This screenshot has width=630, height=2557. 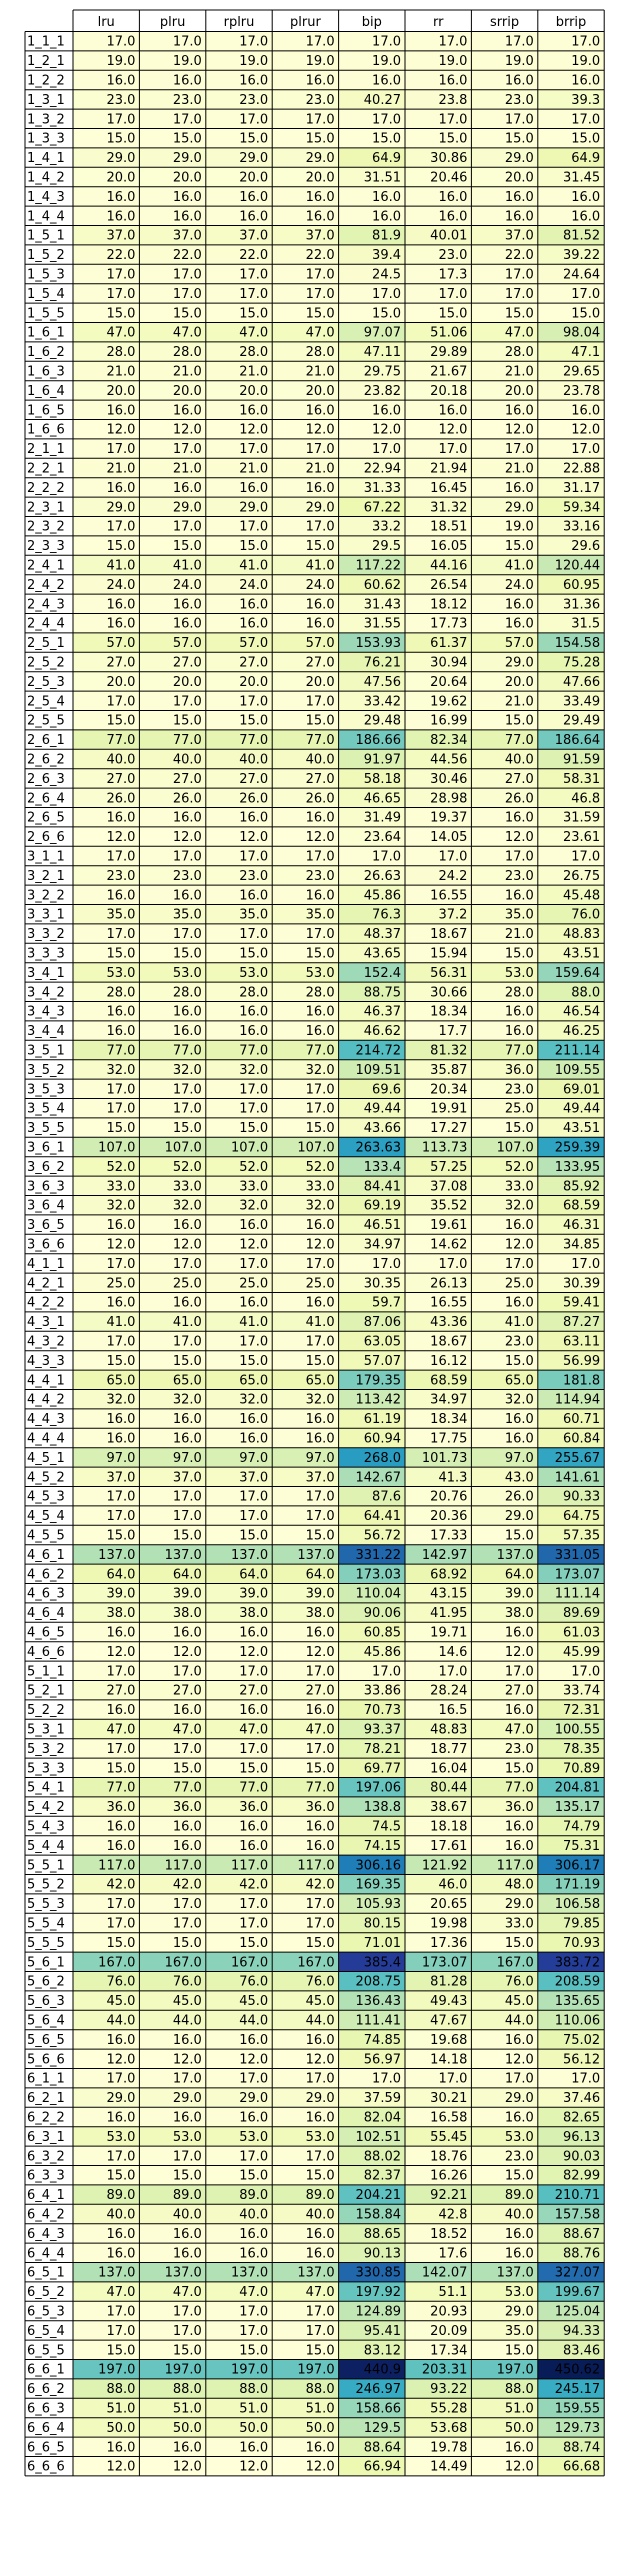 I want to click on cell-value: 83.46, so click(x=581, y=2350).